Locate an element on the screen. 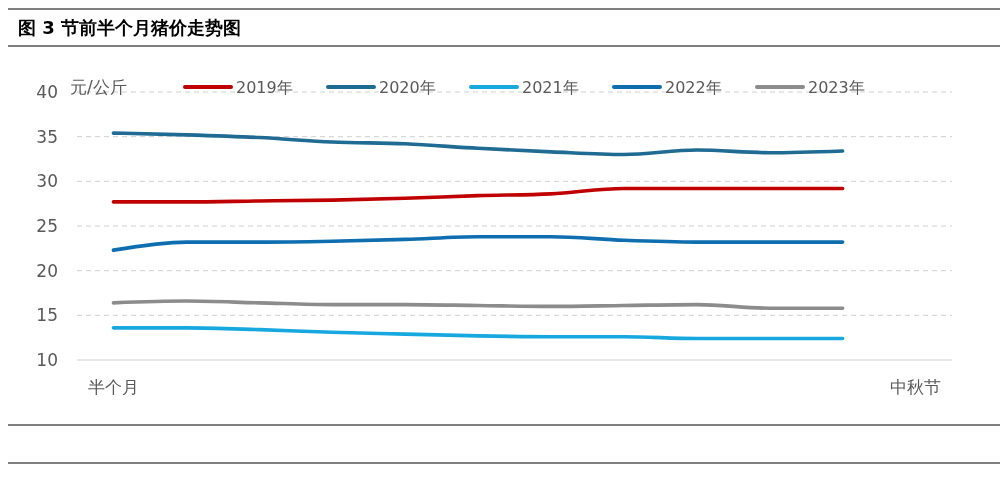 The image size is (1008, 492). legend-label: 2019年 is located at coordinates (264, 87).